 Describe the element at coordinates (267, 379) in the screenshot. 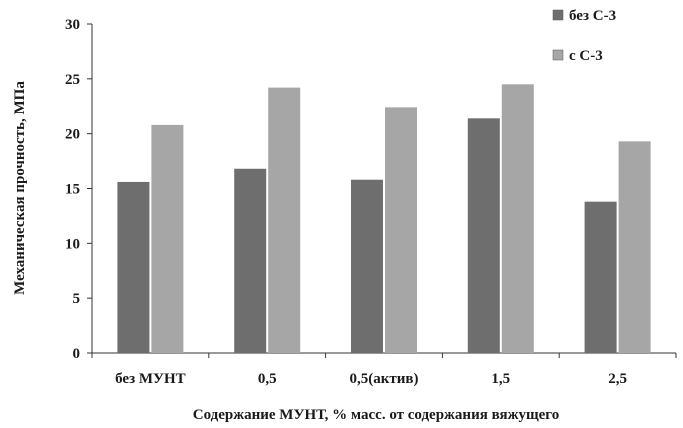

I see `x-tick-label: 0,5` at that location.